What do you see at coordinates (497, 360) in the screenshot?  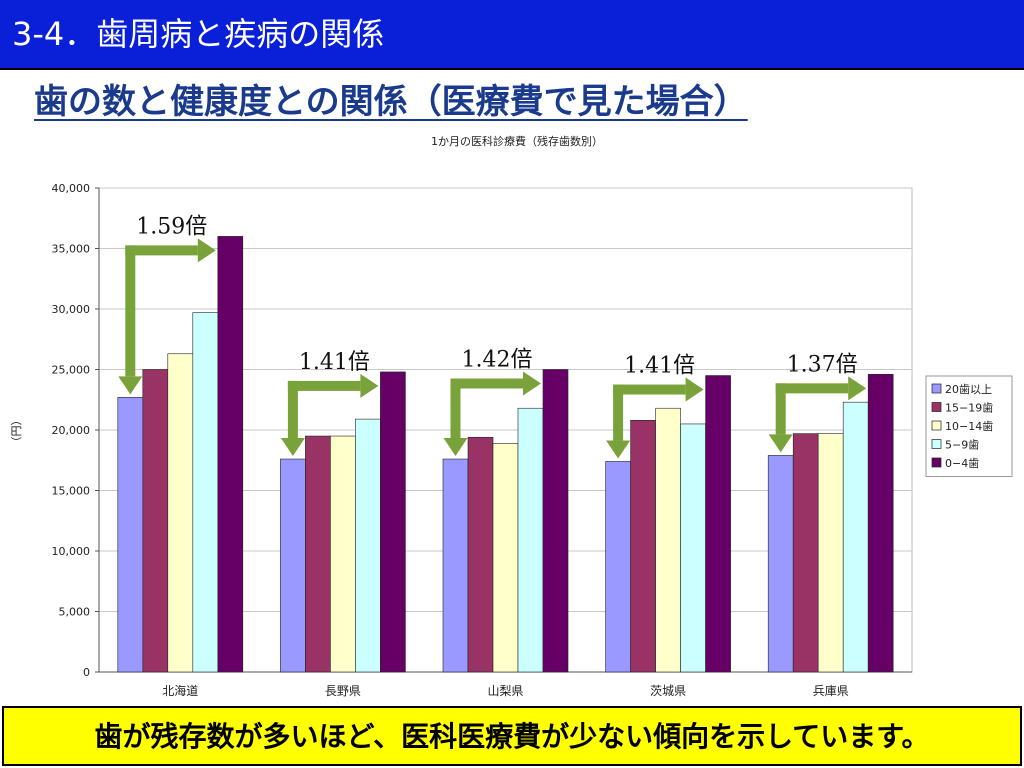 I see `ratio-annotation: 1.42倍` at bounding box center [497, 360].